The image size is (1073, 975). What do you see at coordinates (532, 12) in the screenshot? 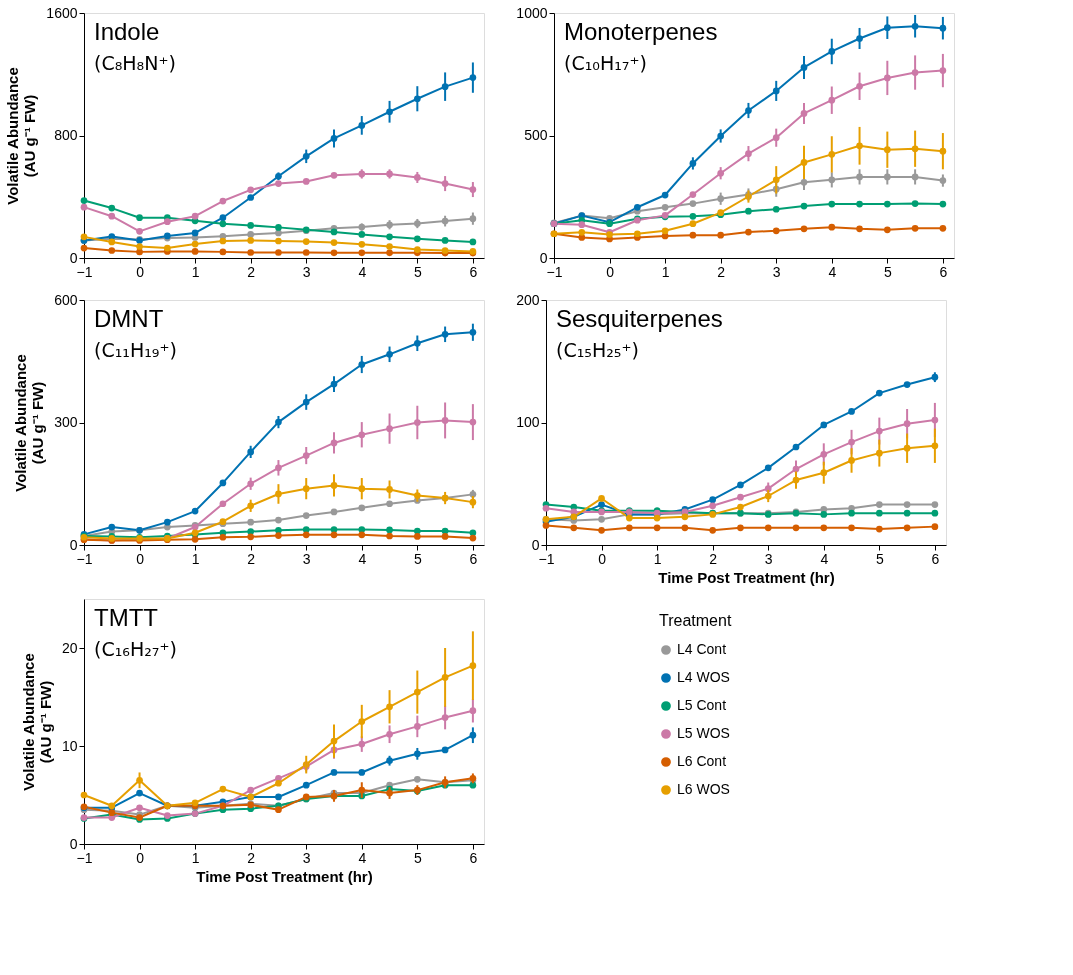
I see `y-tick-label: 1000` at bounding box center [532, 12].